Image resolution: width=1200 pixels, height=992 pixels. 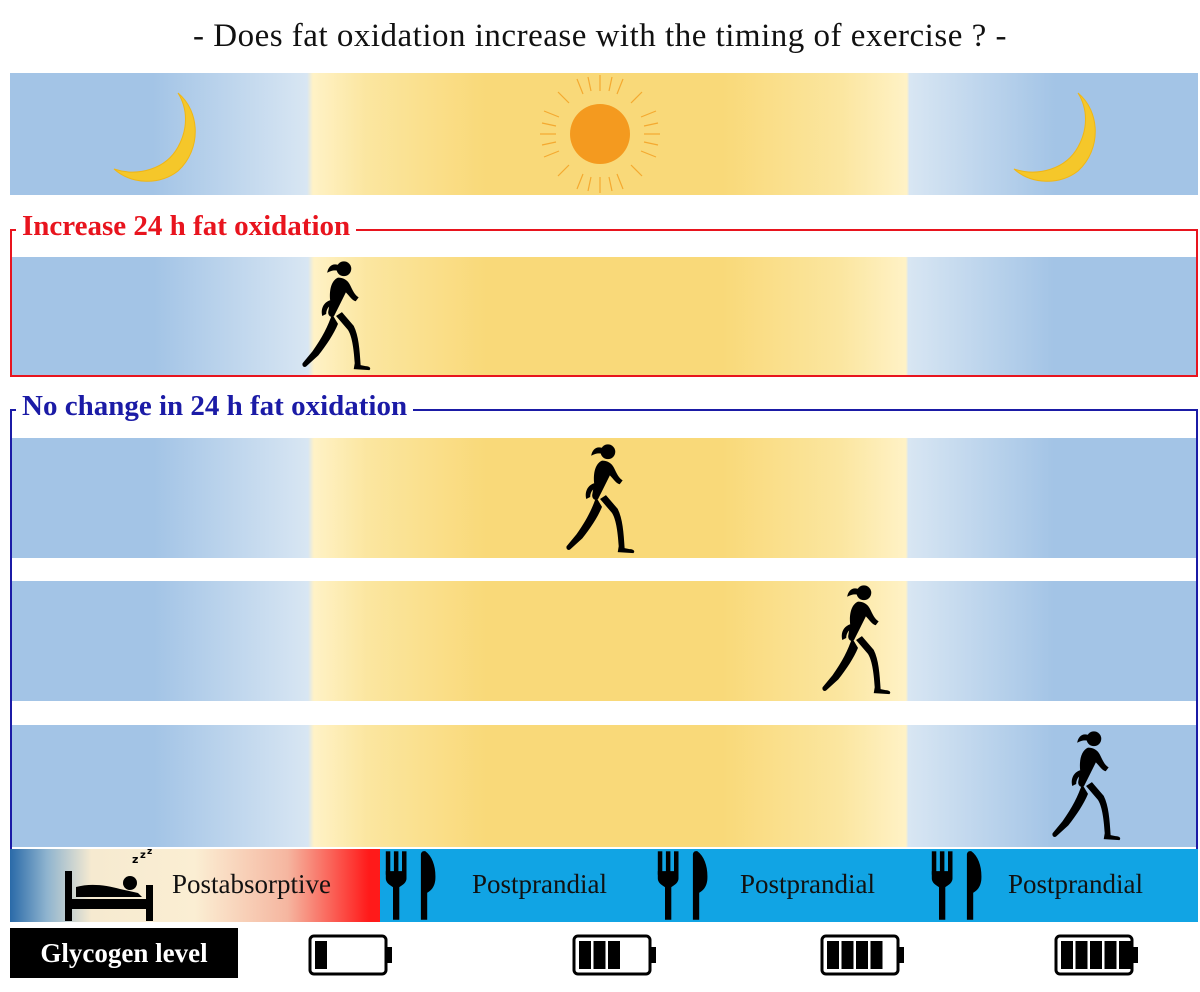 What do you see at coordinates (109, 885) in the screenshot?
I see `sleeping-bed-icon: z z z` at bounding box center [109, 885].